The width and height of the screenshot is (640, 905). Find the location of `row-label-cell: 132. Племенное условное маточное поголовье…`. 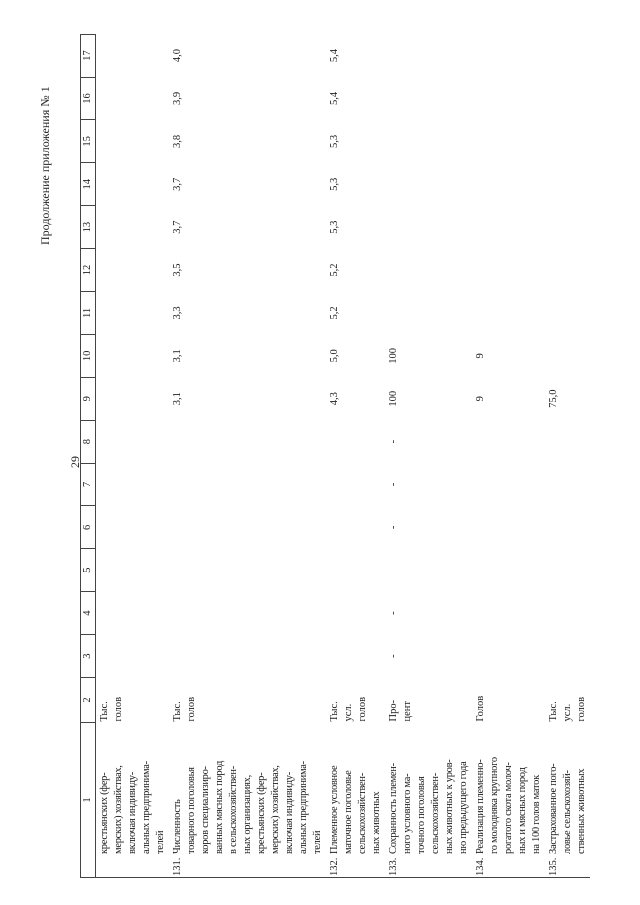

row-label-cell: 132. Племенное условное маточное поголовье… is located at coordinates (355, 800).